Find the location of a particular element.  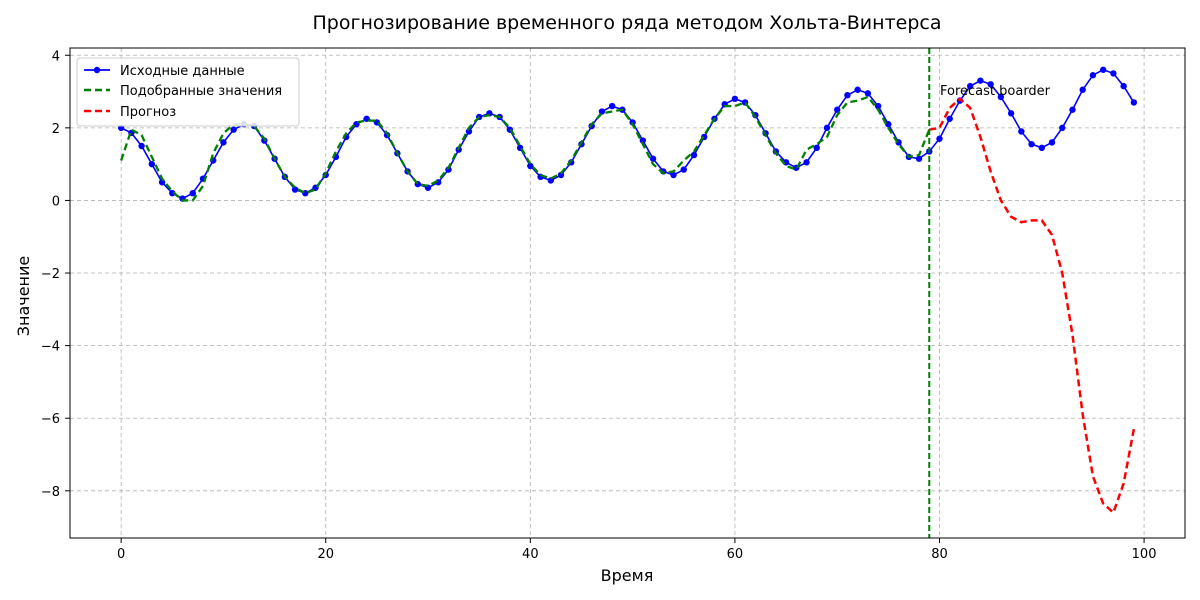

x-tick-label: 60 is located at coordinates (735, 554).